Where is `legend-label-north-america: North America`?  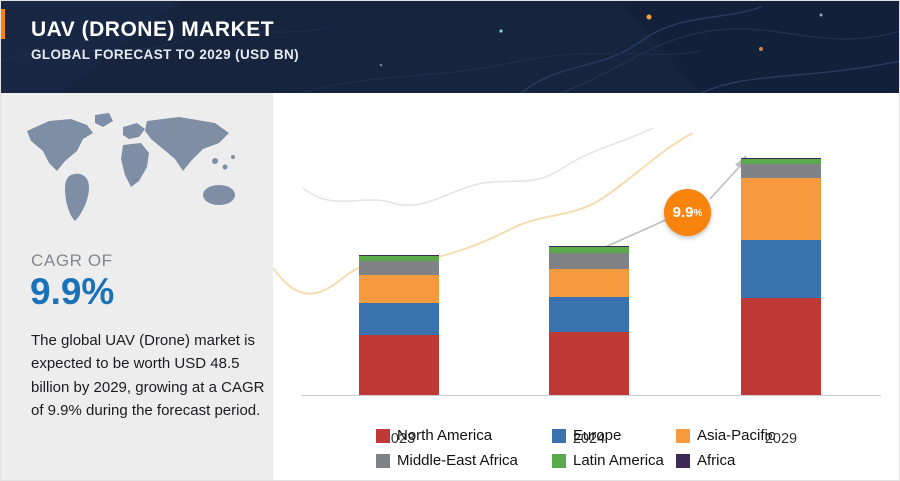 legend-label-north-america: North America is located at coordinates (445, 435).